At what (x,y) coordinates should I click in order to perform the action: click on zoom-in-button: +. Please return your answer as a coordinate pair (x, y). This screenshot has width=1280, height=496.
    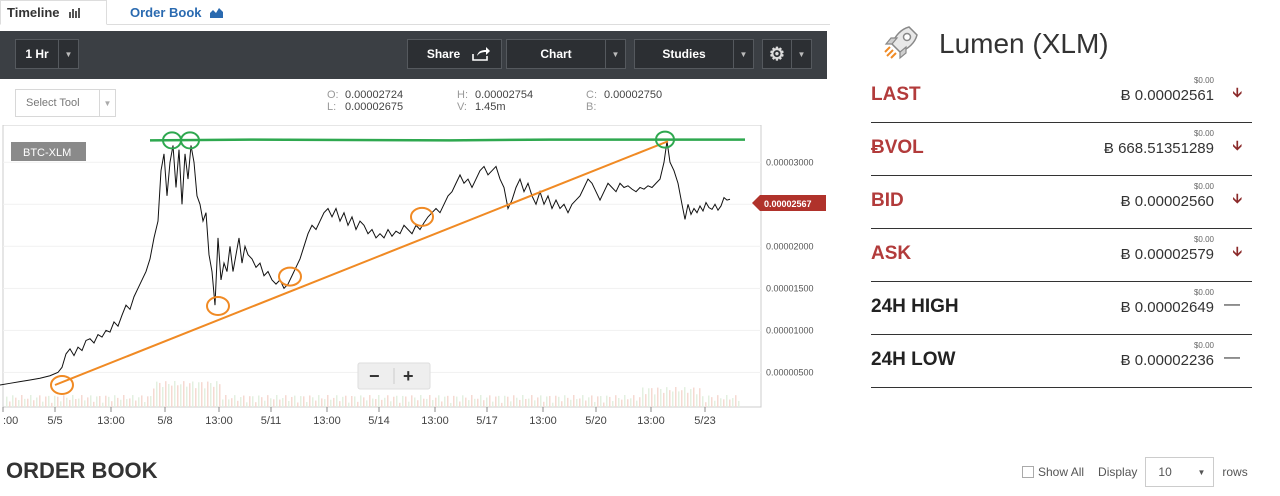
    Looking at the image, I should click on (408, 376).